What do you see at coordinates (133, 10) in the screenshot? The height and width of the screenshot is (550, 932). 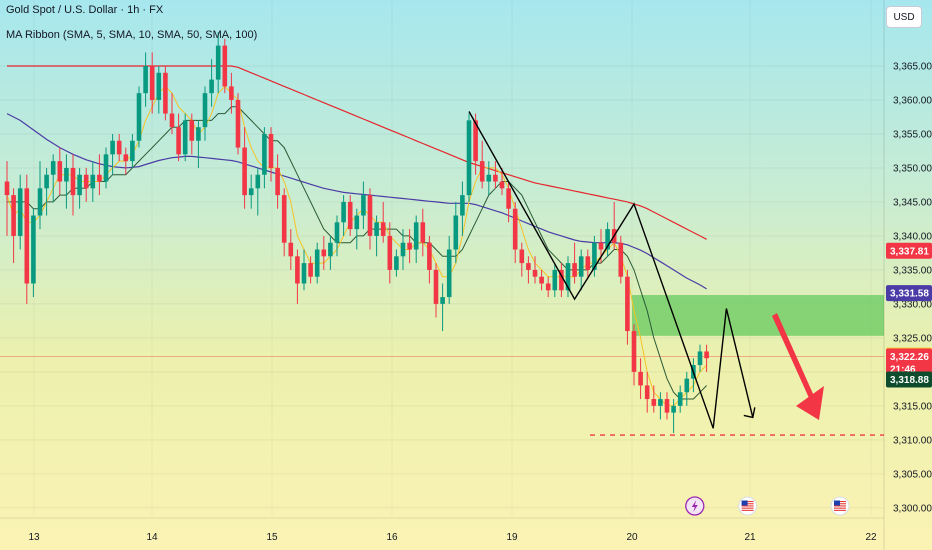 I see `interval: 1h` at bounding box center [133, 10].